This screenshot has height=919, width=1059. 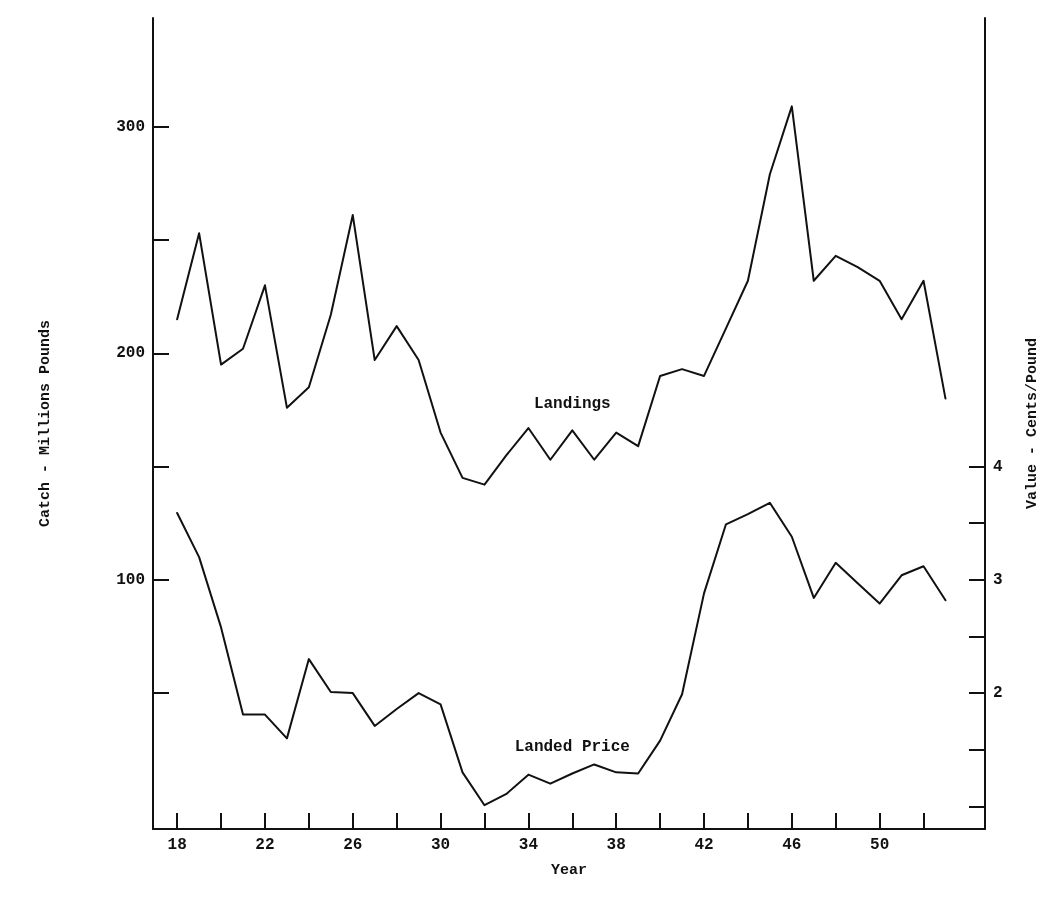 I want to click on x-tick-label: 30, so click(x=440, y=845).